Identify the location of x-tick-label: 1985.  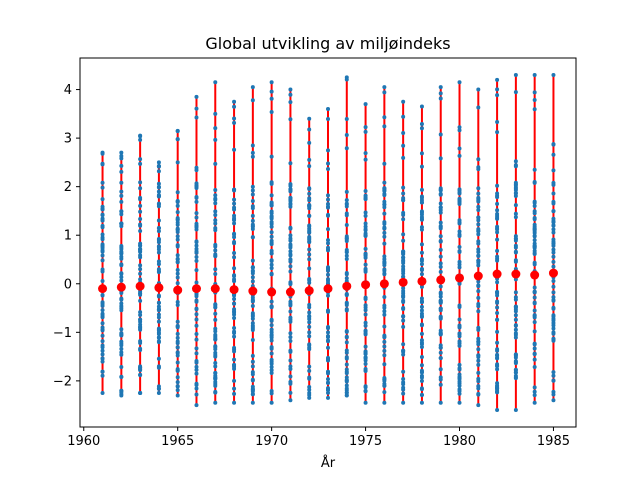
(553, 441).